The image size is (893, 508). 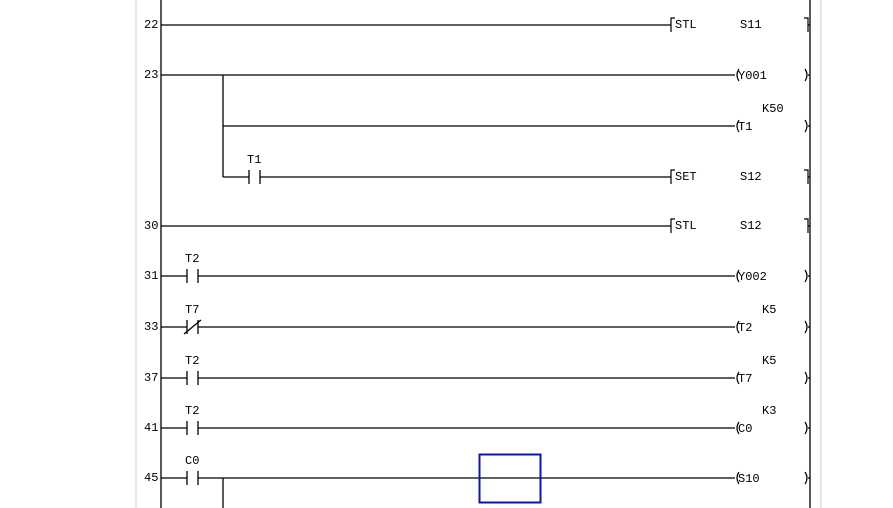 I want to click on coil-device: Y002, so click(x=752, y=277).